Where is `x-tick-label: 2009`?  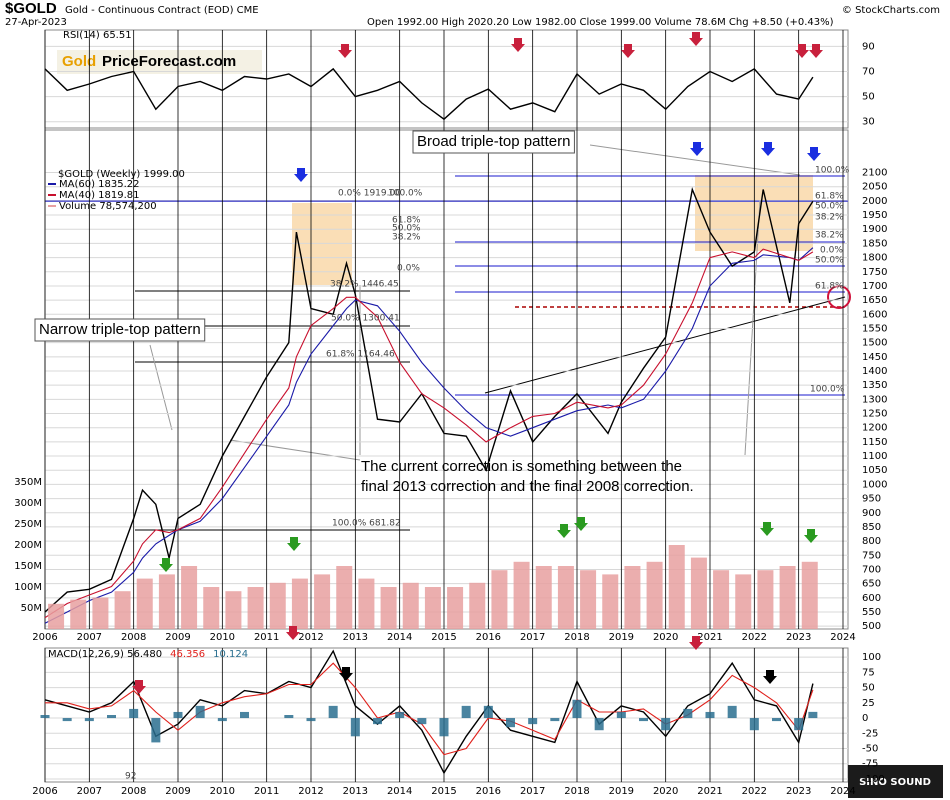
x-tick-label: 2009 is located at coordinates (177, 637).